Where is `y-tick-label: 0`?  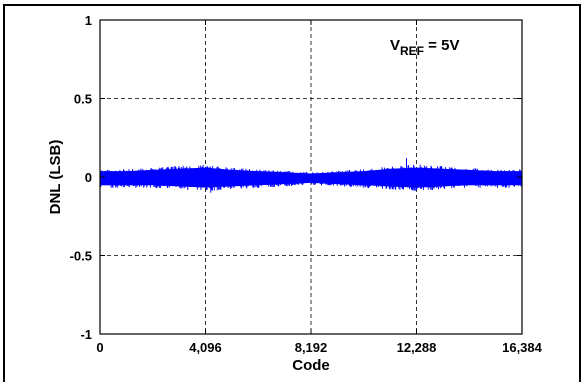
y-tick-label: 0 is located at coordinates (88, 177).